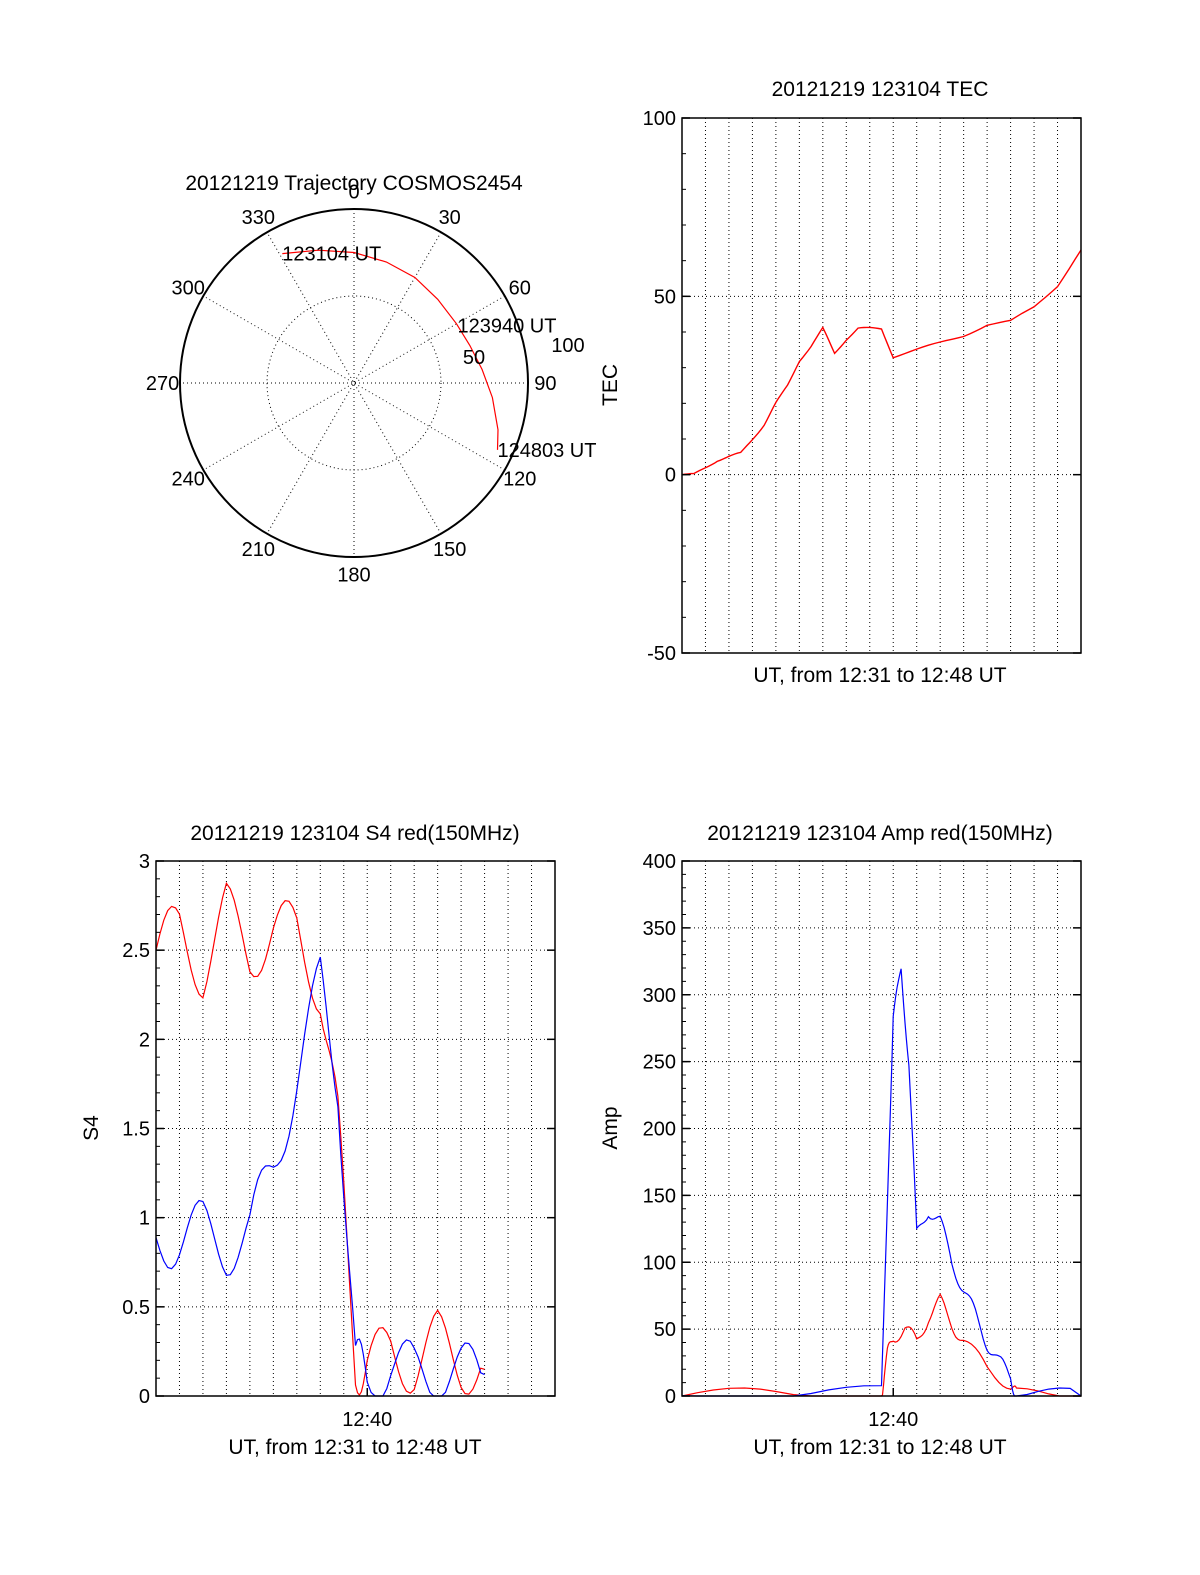 This screenshot has height=1575, width=1200. What do you see at coordinates (353, 193) in the screenshot?
I see `polar-angle-label: 0` at bounding box center [353, 193].